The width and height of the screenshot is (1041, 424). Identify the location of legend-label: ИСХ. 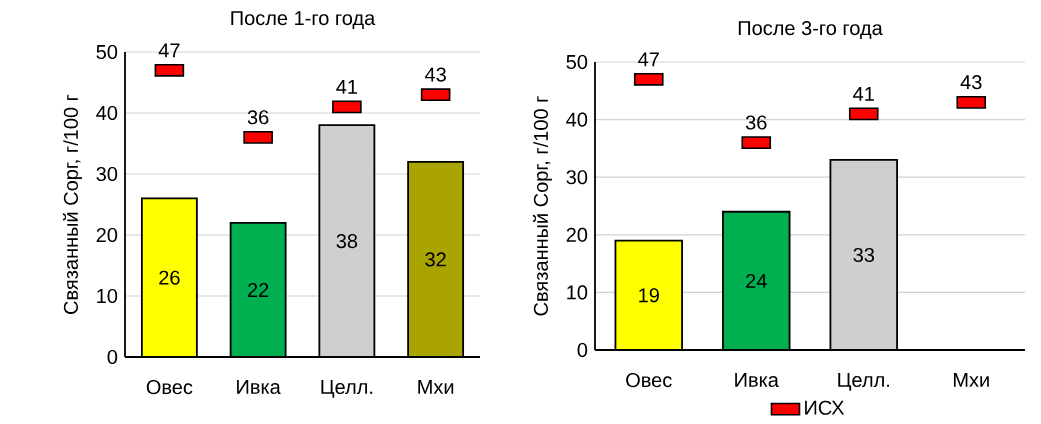
(825, 407).